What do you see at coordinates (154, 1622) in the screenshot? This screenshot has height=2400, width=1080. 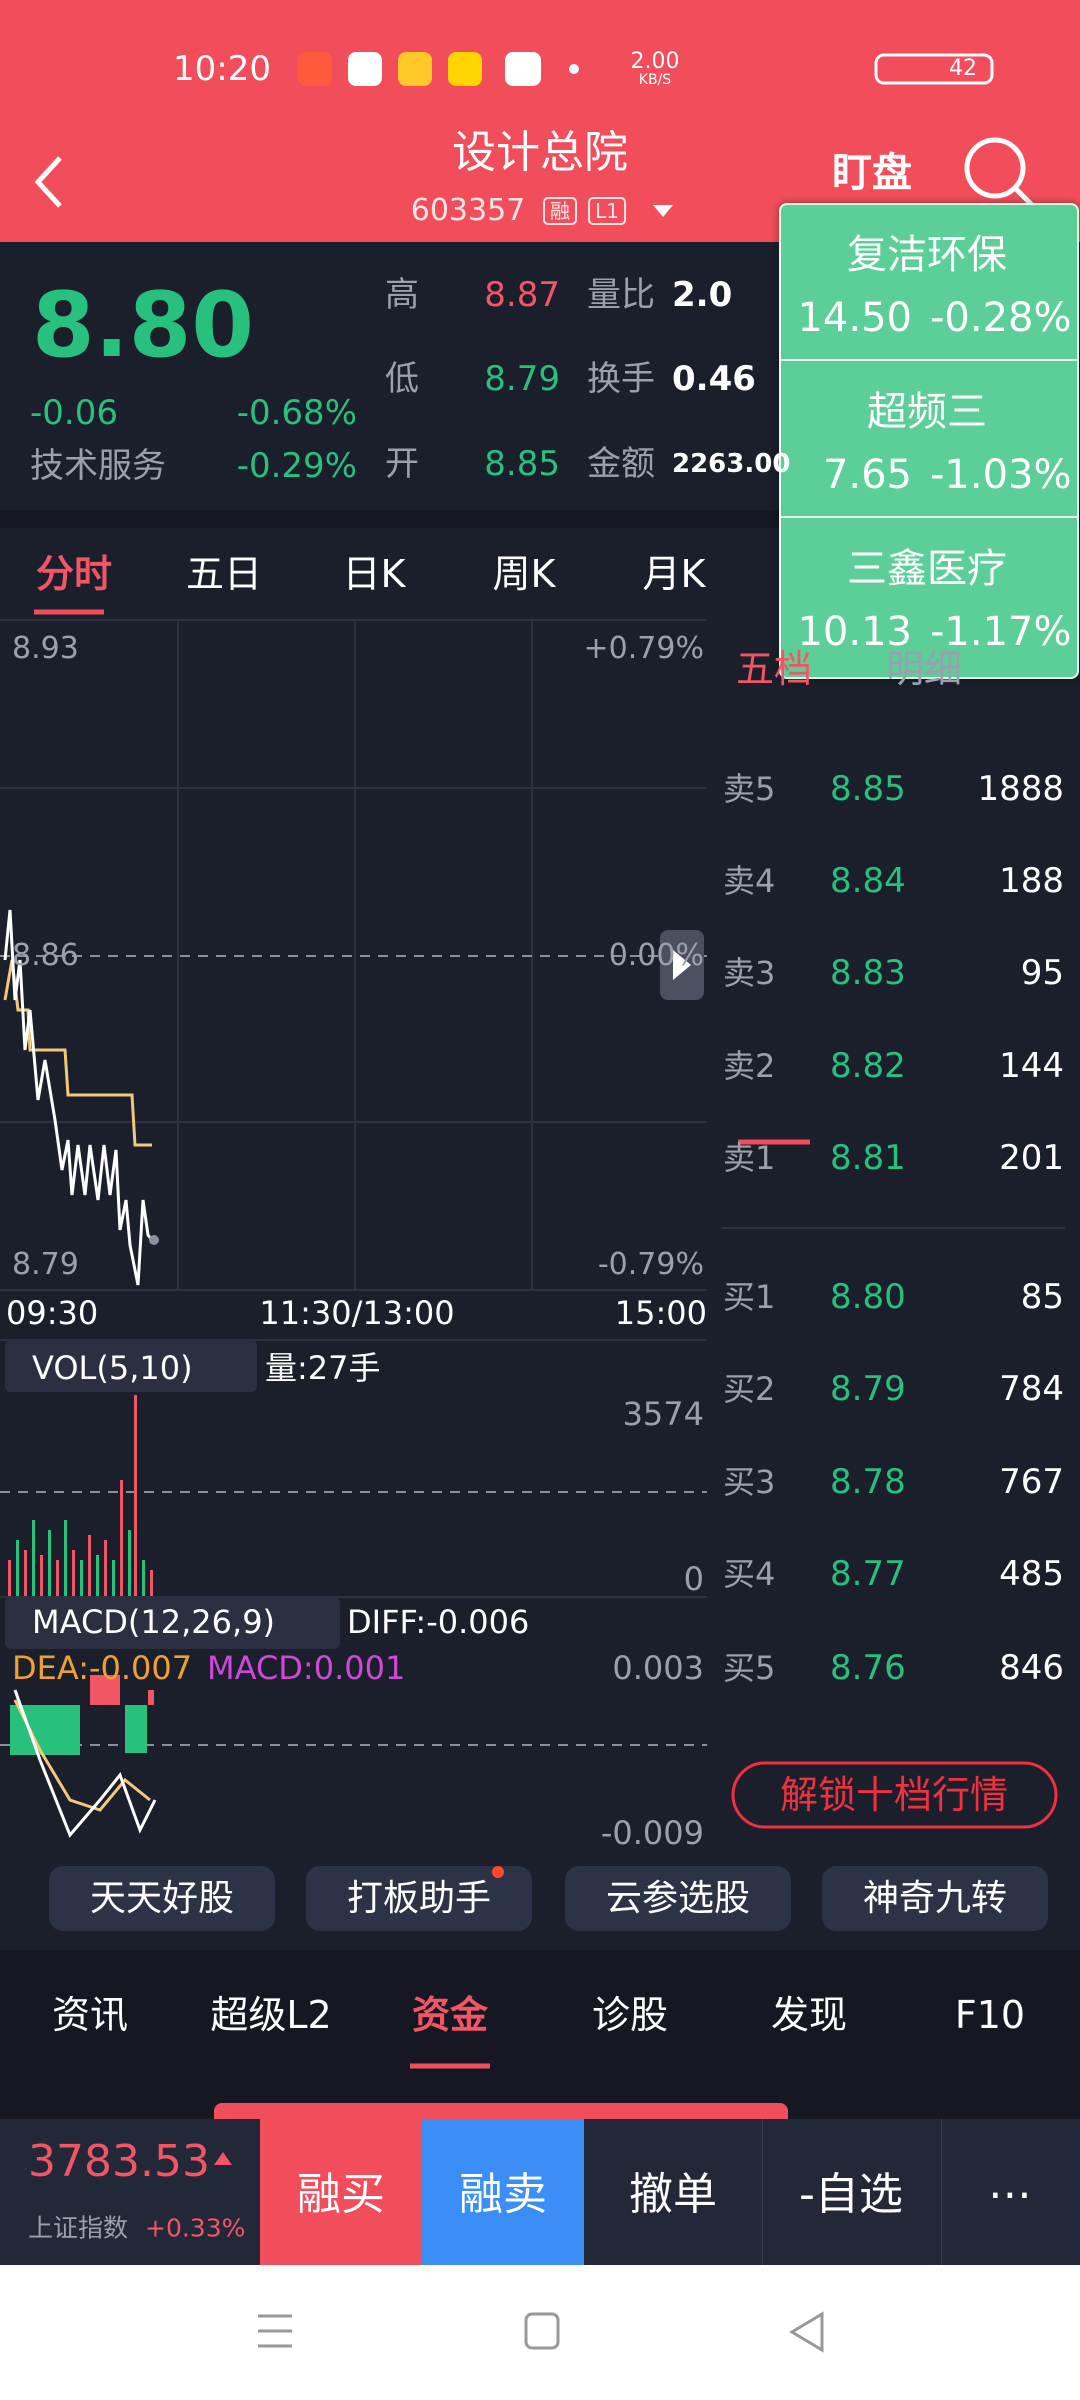 I see `macd-indicator: MACD(12,26,9)` at bounding box center [154, 1622].